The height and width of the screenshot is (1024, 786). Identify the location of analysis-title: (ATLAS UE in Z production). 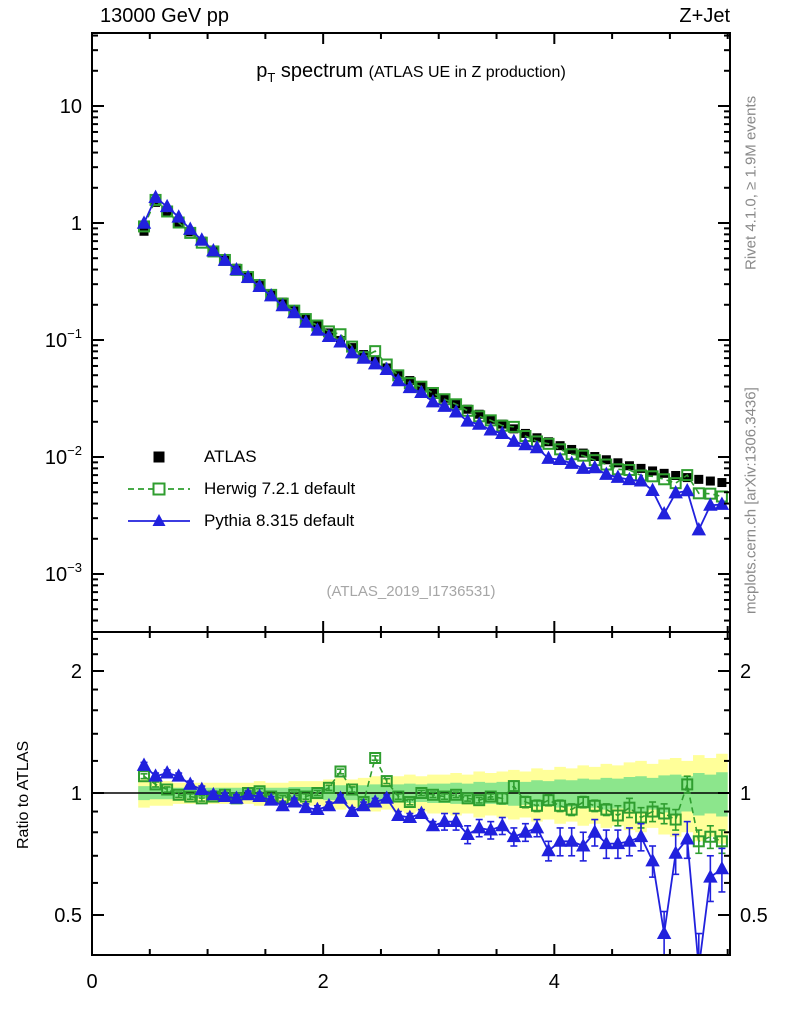
(467, 72).